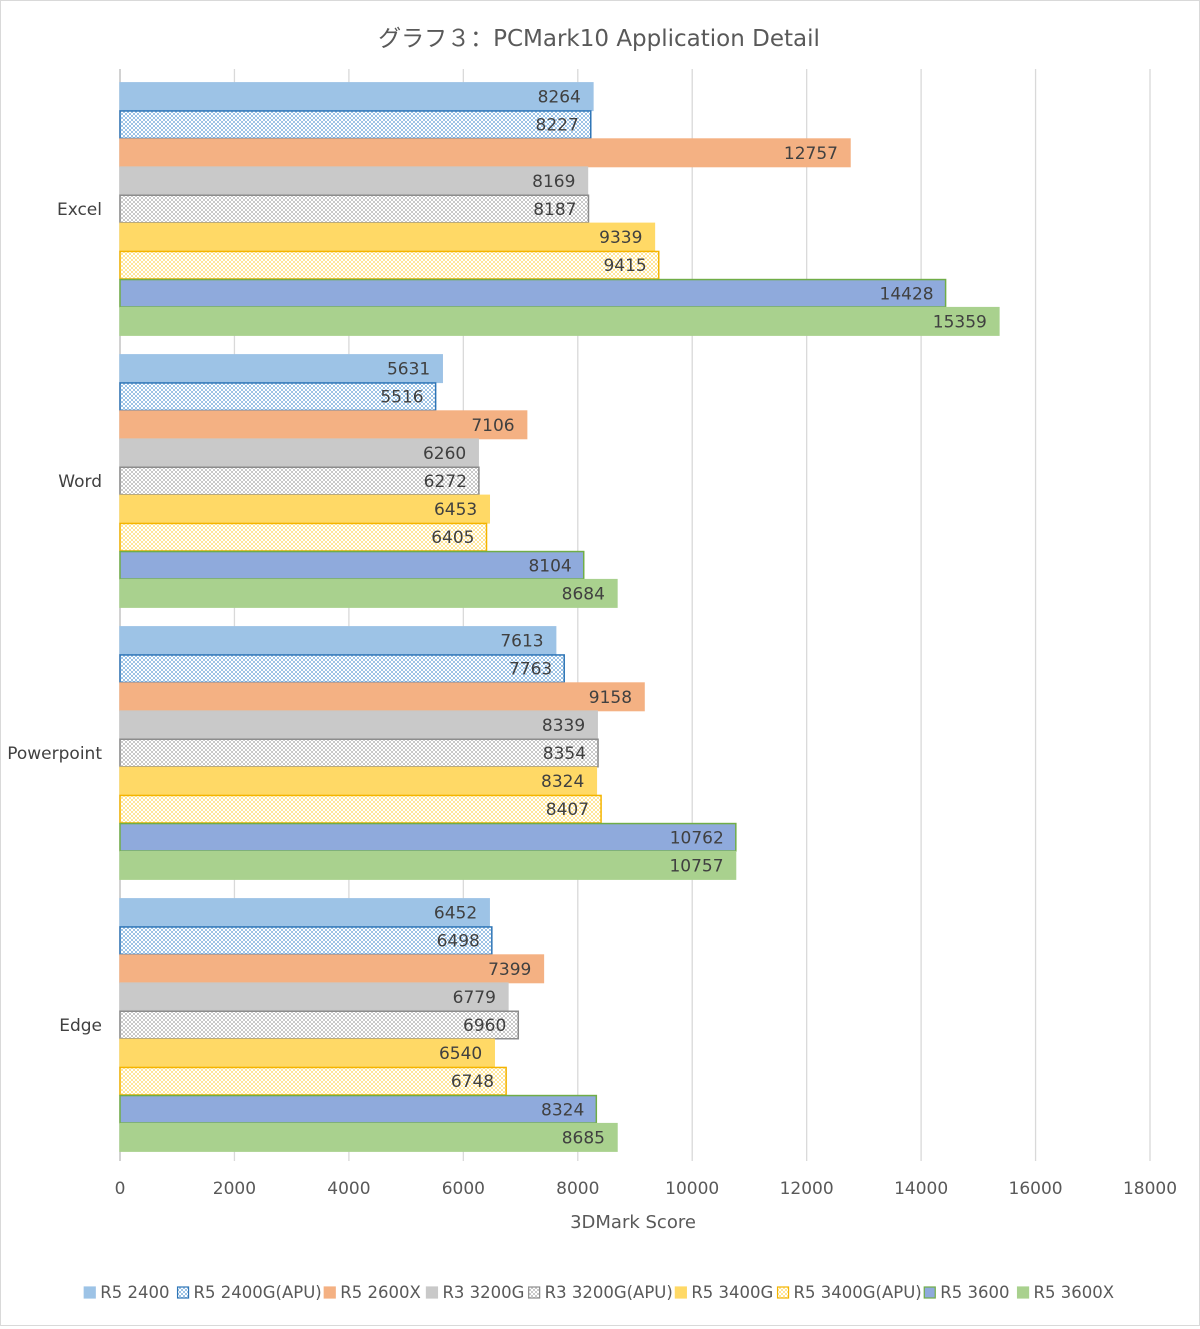 This screenshot has width=1200, height=1329. I want to click on data-label: 8169, so click(553, 182).